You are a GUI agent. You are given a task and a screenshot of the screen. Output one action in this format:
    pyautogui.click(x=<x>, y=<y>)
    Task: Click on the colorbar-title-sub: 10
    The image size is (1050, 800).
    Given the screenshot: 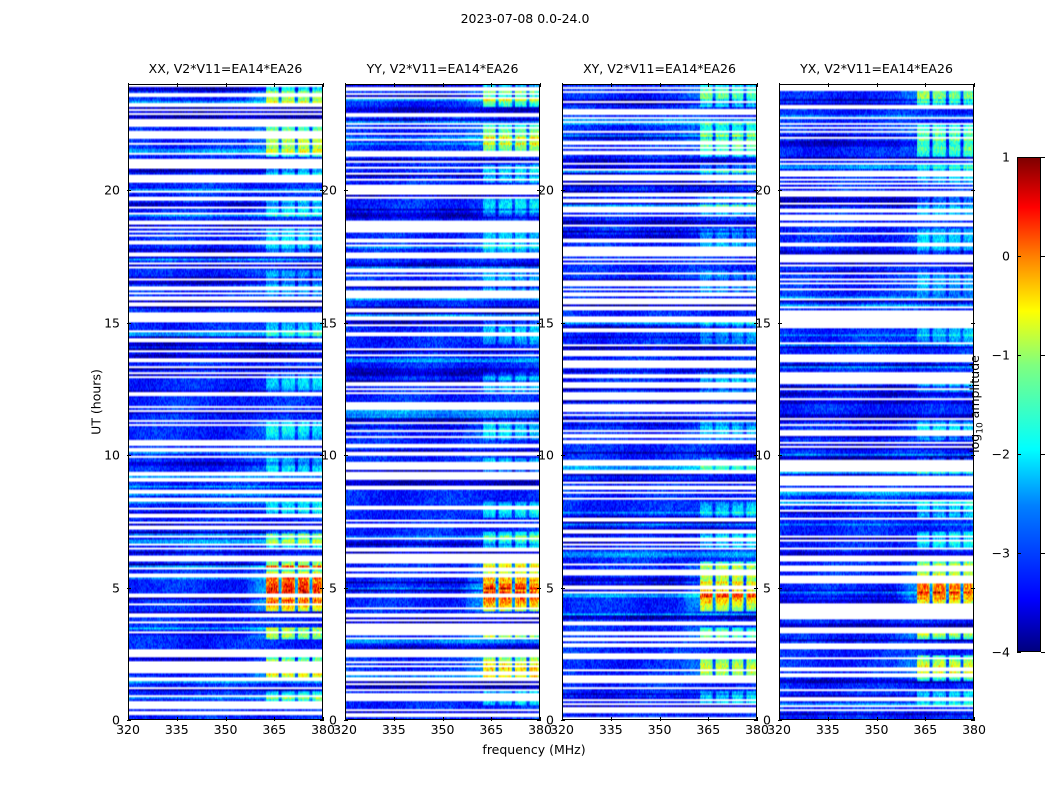 What is the action you would take?
    pyautogui.click(x=980, y=428)
    